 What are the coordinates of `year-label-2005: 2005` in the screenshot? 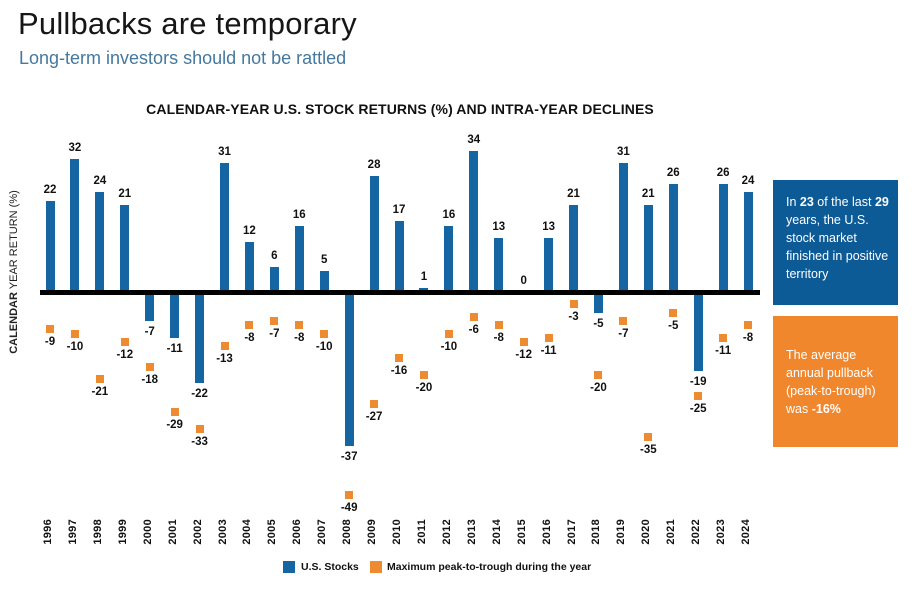 It's located at (272, 532).